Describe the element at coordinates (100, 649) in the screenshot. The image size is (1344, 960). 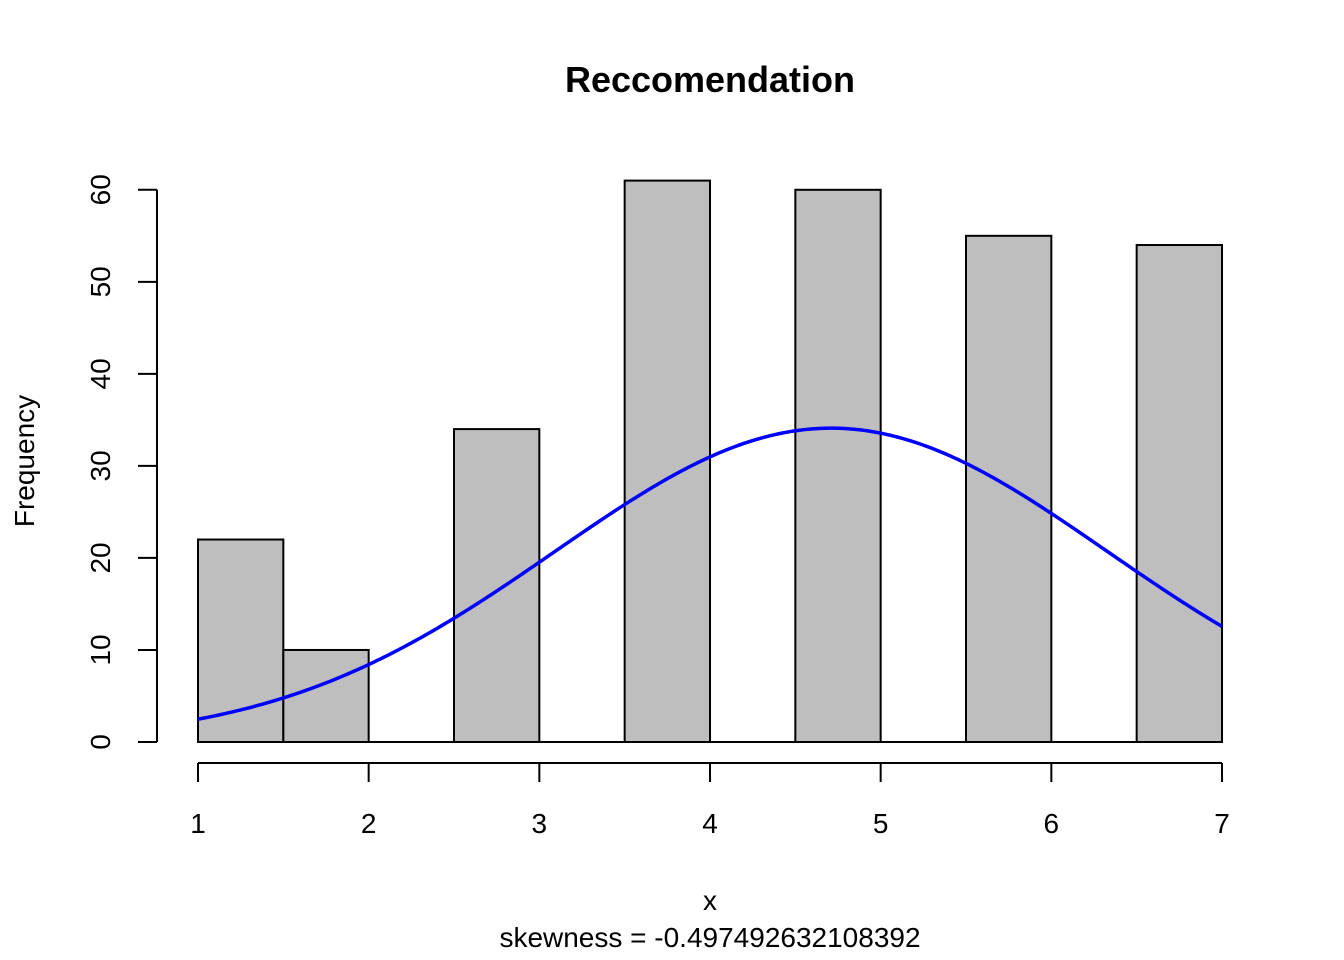
I see `y-tick-label: 10` at that location.